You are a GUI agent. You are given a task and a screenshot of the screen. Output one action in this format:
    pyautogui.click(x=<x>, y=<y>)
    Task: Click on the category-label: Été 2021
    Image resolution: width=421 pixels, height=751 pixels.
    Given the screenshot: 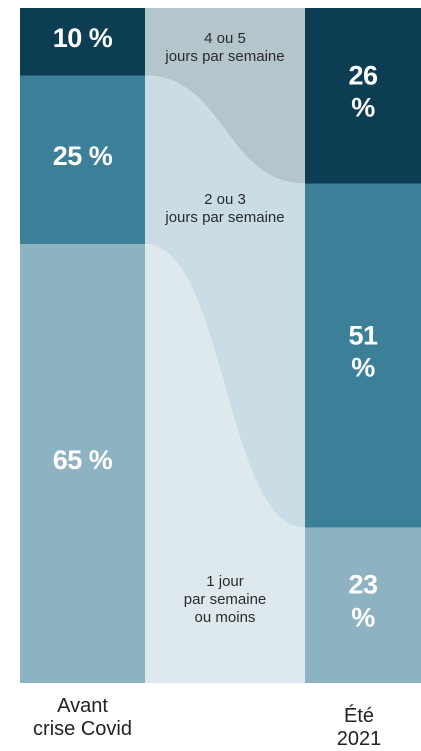 What is the action you would take?
    pyautogui.click(x=359, y=727)
    